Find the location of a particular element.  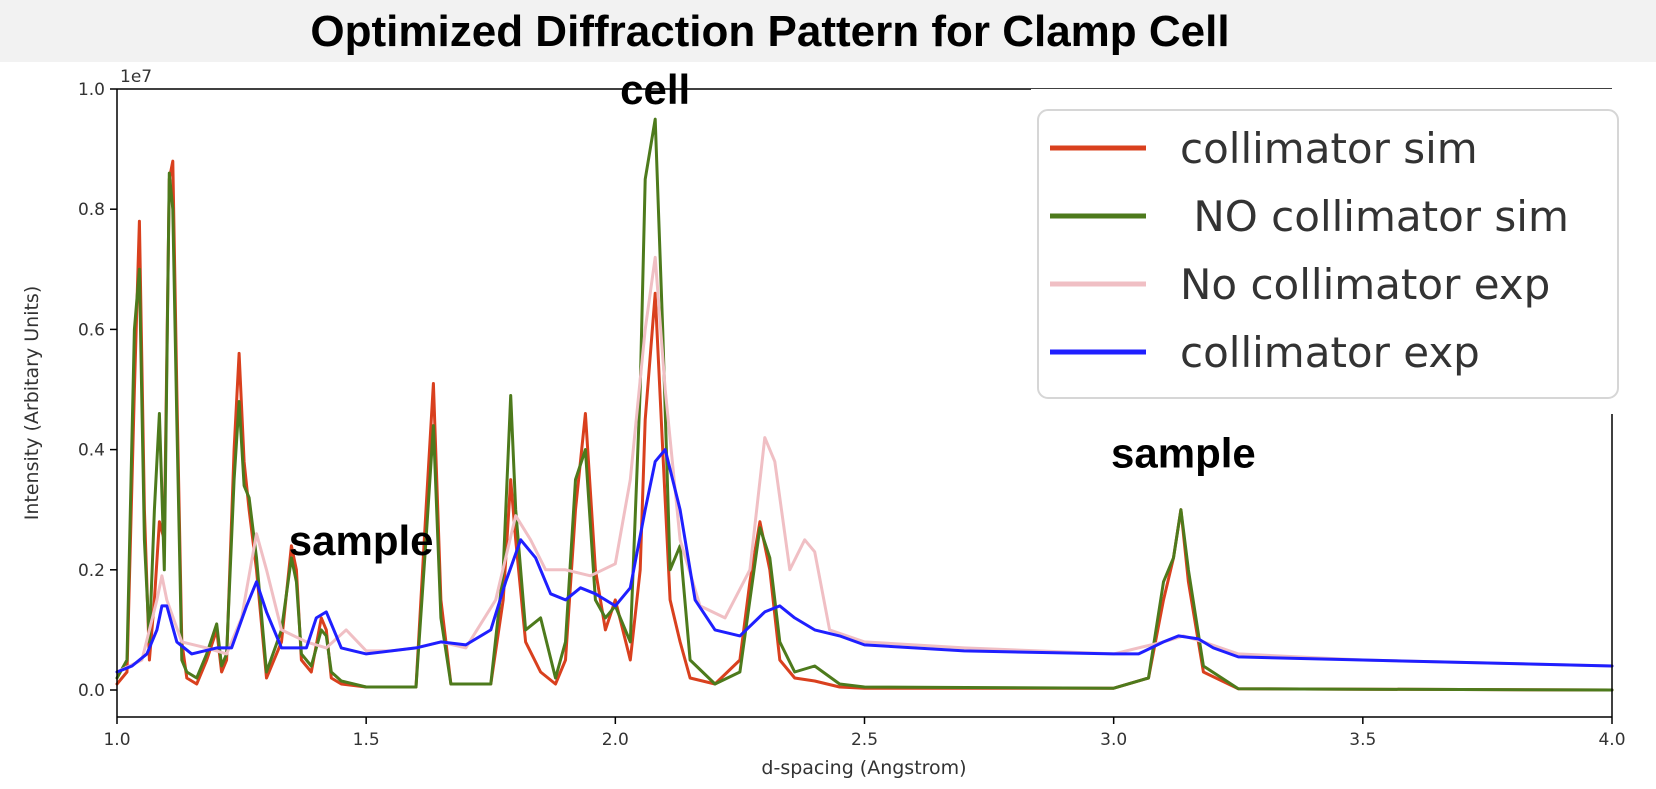

legend-label: collimator exp is located at coordinates (1330, 352).